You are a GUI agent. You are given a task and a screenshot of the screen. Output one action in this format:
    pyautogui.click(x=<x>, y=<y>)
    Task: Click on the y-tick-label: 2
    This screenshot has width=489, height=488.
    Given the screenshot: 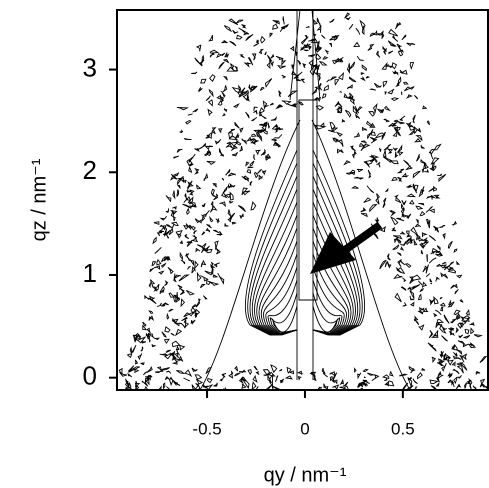 What is the action you would take?
    pyautogui.click(x=90, y=170)
    